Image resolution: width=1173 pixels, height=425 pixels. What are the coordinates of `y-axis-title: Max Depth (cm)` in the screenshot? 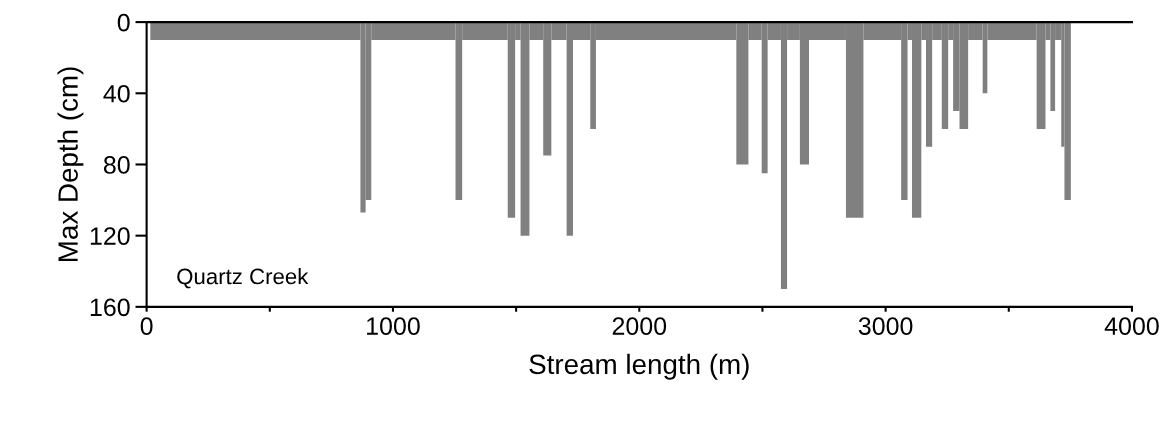 It's located at (70, 164).